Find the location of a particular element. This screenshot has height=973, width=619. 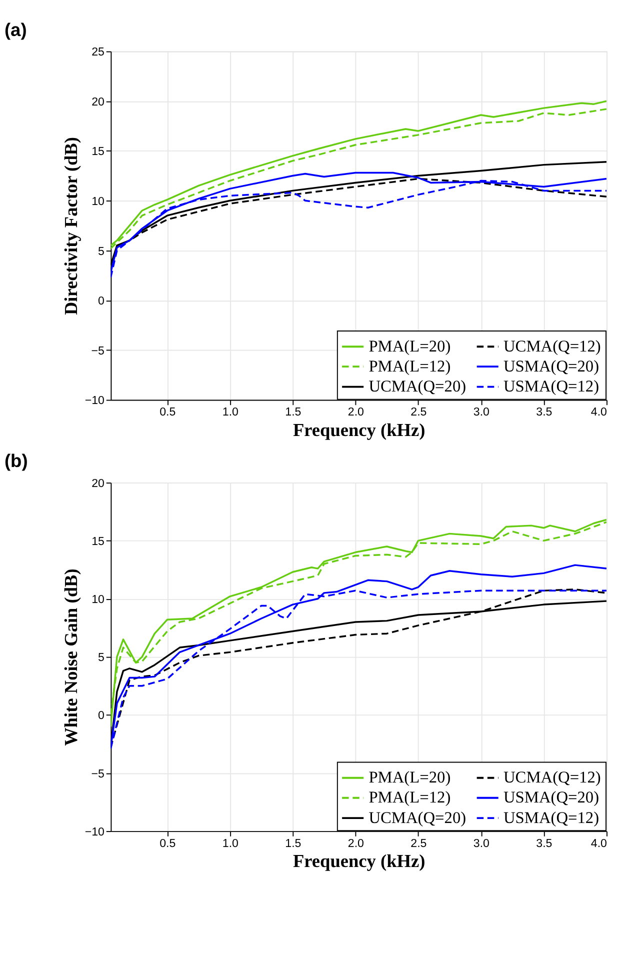

y-axis-title: White Noise Gain (dB) is located at coordinates (71, 657).